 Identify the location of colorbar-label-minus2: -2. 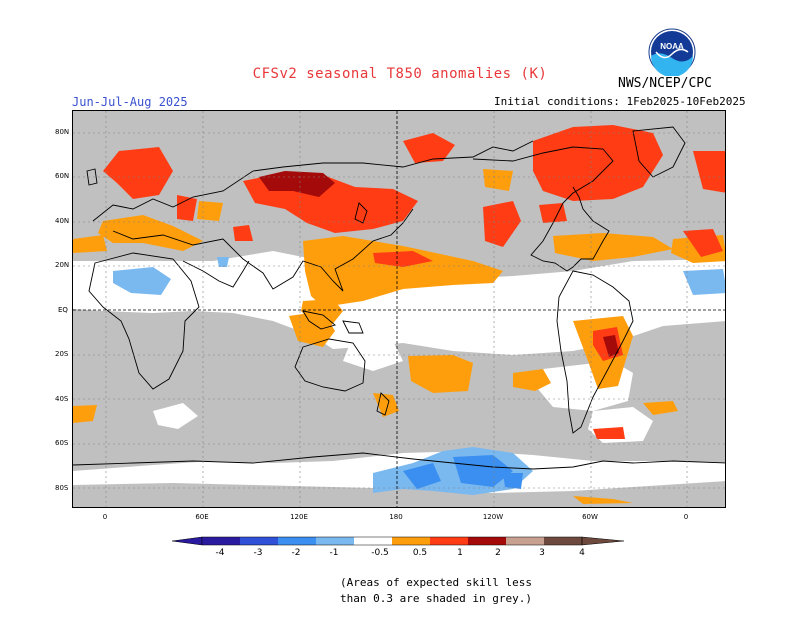
(296, 553).